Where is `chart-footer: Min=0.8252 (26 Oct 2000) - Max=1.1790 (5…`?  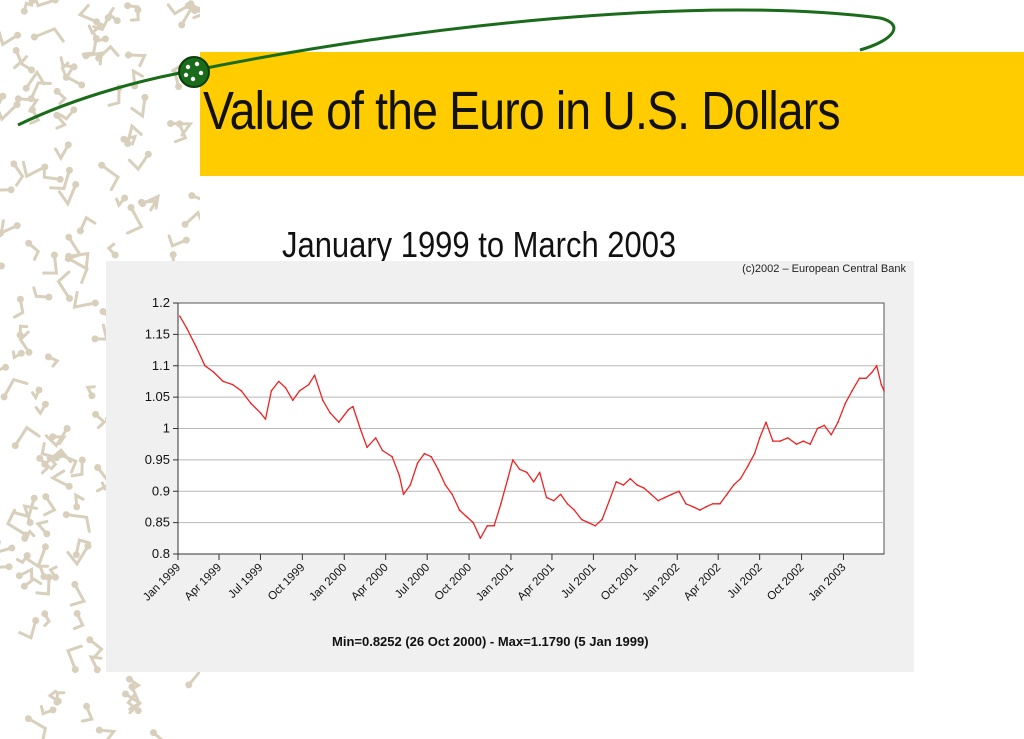 chart-footer: Min=0.8252 (26 Oct 2000) - Max=1.1790 (5… is located at coordinates (490, 641).